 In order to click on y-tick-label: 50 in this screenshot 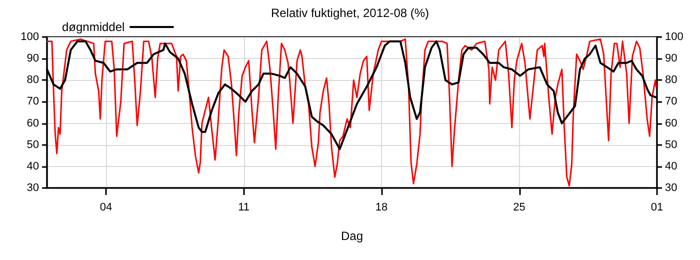, I will do `click(32, 144)`.